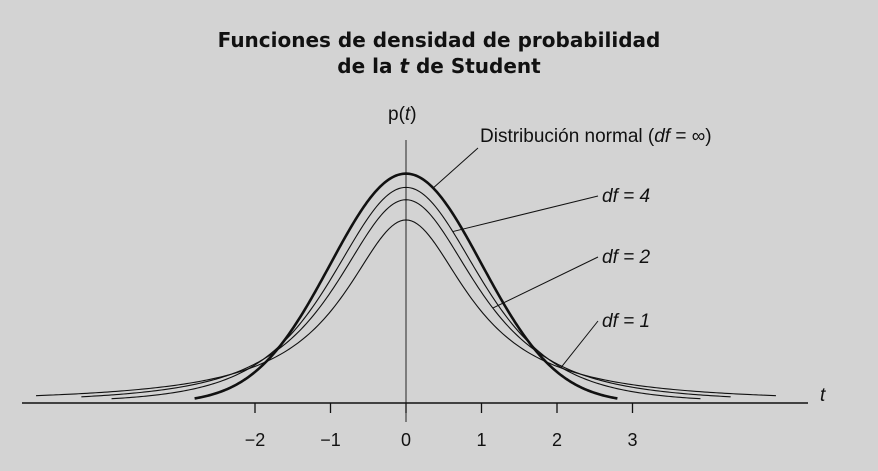  What do you see at coordinates (632, 440) in the screenshot?
I see `x-tick-label: 3` at bounding box center [632, 440].